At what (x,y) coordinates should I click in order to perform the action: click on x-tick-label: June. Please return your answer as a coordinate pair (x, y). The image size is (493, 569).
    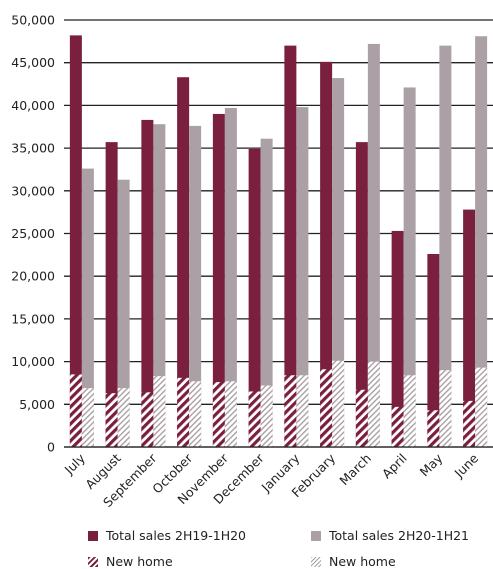
    Looking at the image, I should click on (466, 465).